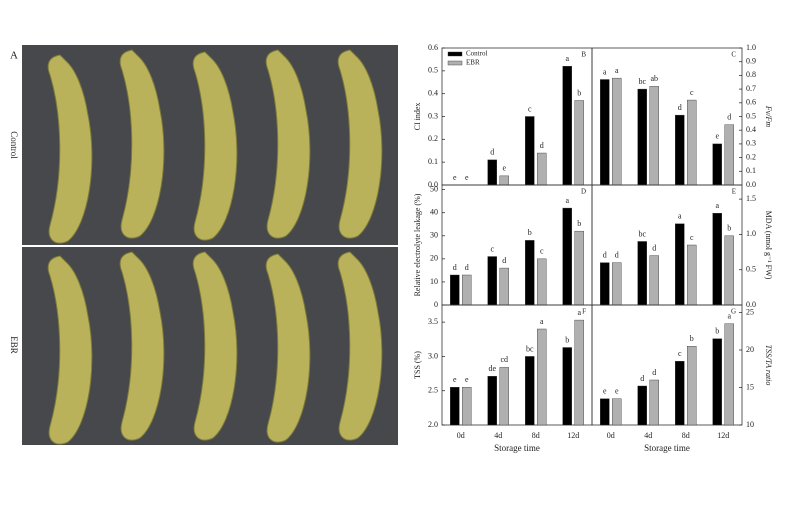 Image resolution: width=790 pixels, height=505 pixels. I want to click on panel-label: E, so click(734, 192).